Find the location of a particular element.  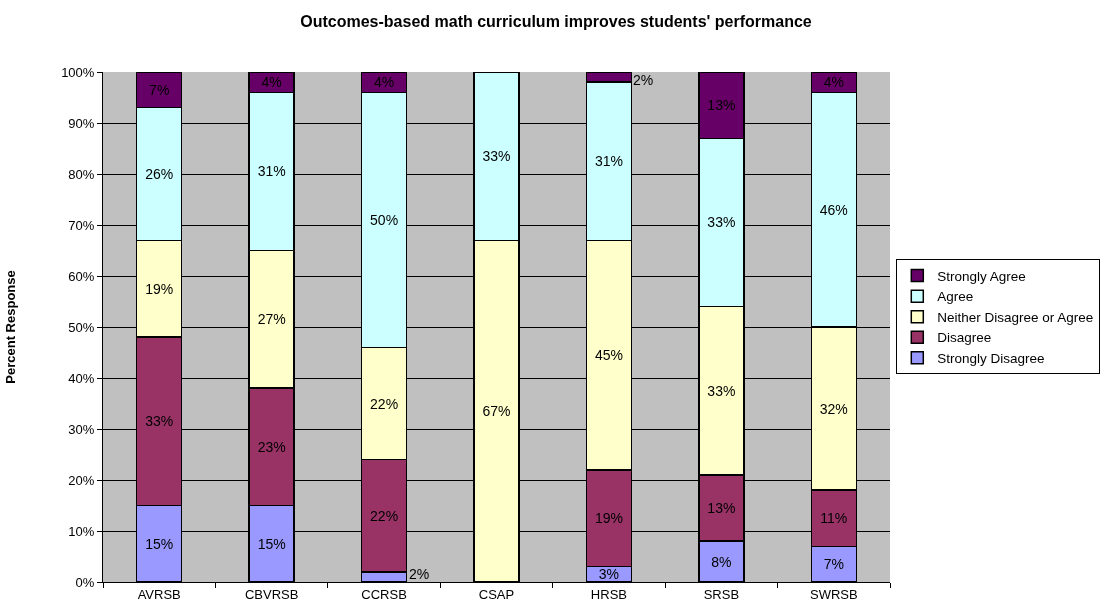

legend-label: Strongly Agree is located at coordinates (981, 276).